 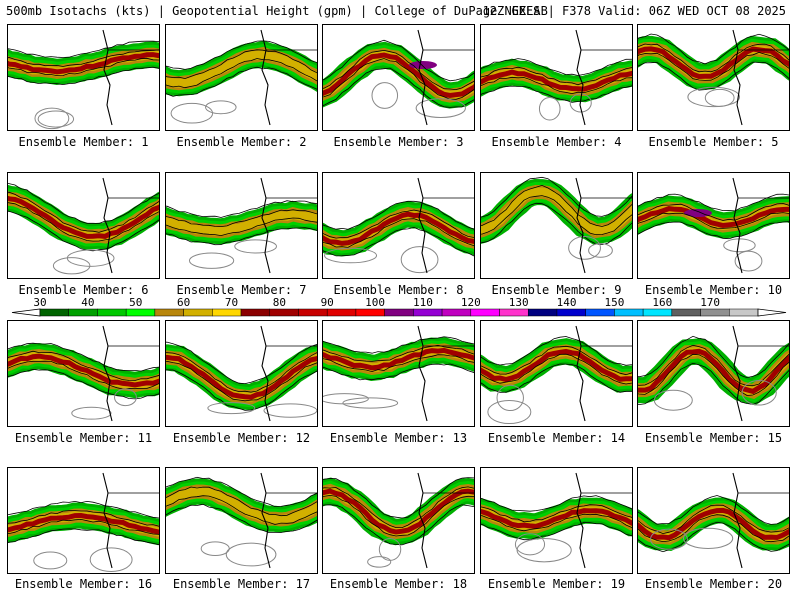 I want to click on legend-tick-label: 60, so click(x=183, y=302).